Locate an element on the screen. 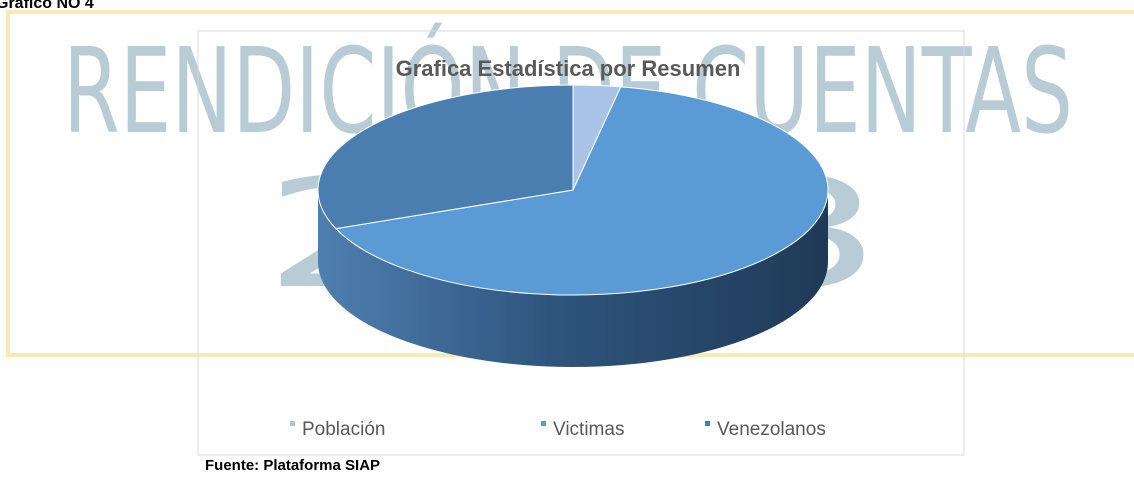  heading: Grafico NO 4 is located at coordinates (47, 6).